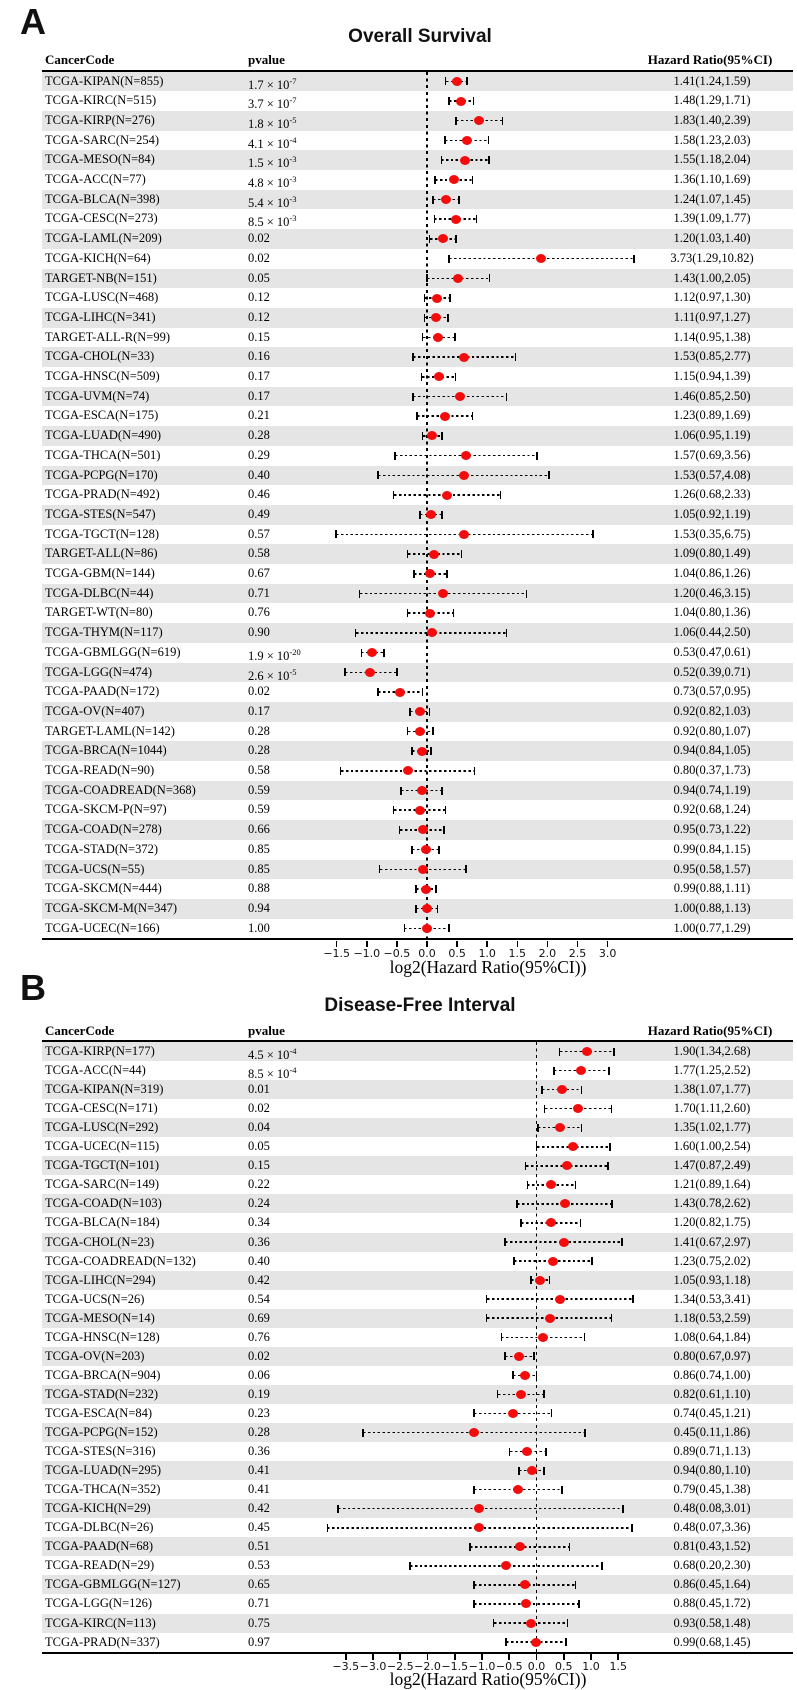  Describe the element at coordinates (712, 927) in the screenshot. I see `hr-ci-text: 1.00(0.77,1.29)` at that location.